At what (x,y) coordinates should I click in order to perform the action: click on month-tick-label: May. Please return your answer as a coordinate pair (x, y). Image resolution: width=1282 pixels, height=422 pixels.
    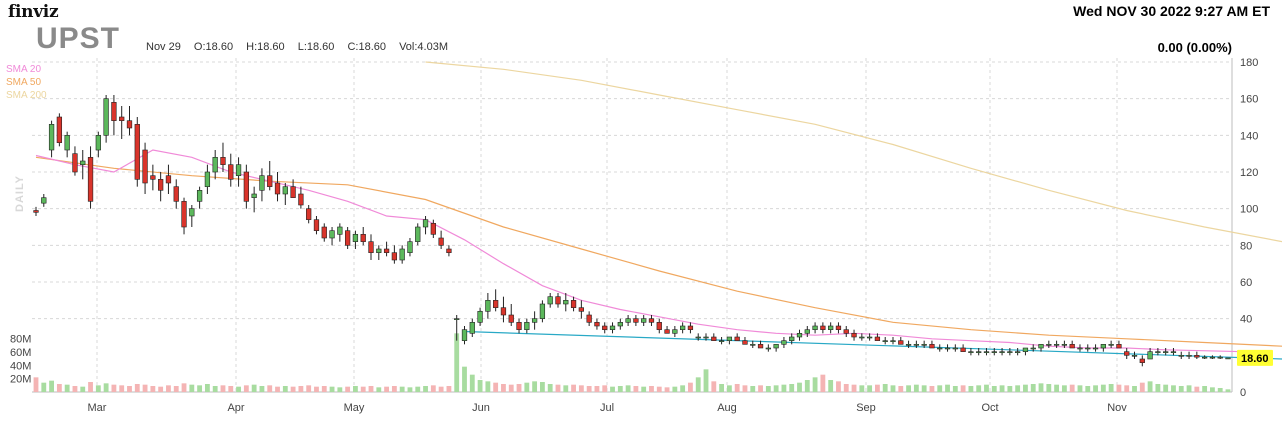
    Looking at the image, I should click on (354, 408).